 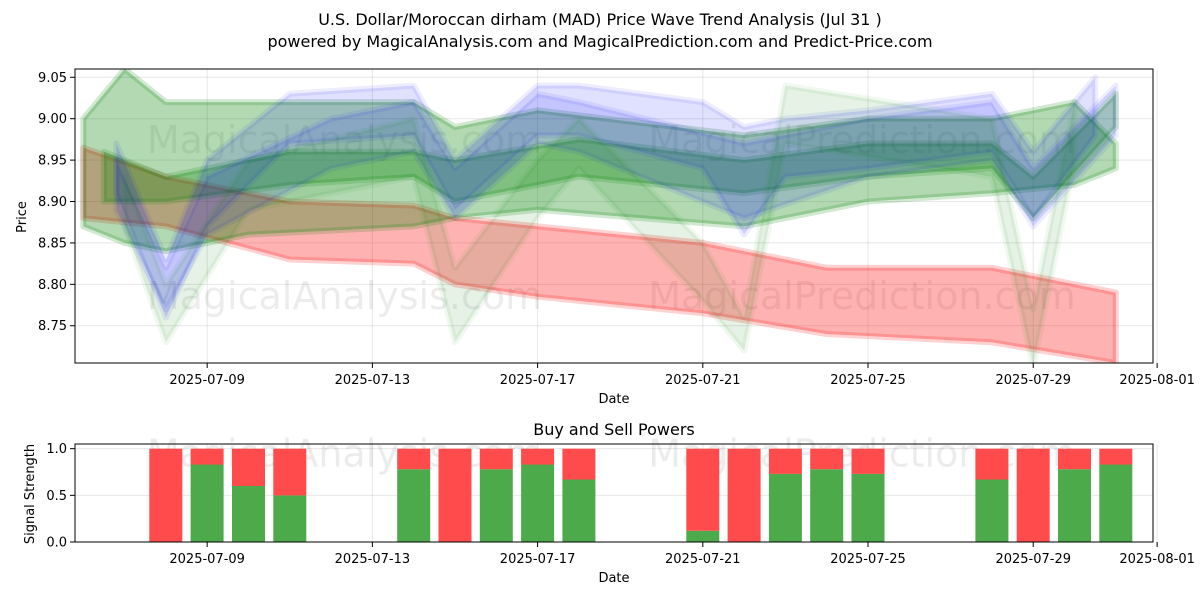 What do you see at coordinates (373, 559) in the screenshot?
I see `signal-x-tick-label-1: 2025-07-13` at bounding box center [373, 559].